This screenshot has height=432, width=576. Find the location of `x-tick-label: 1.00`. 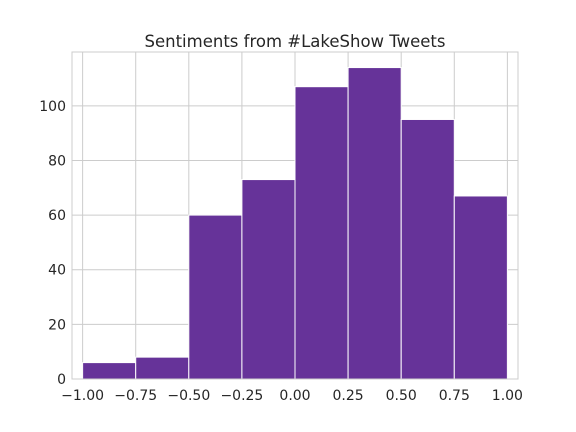

x-tick-label: 1.00 is located at coordinates (507, 396).